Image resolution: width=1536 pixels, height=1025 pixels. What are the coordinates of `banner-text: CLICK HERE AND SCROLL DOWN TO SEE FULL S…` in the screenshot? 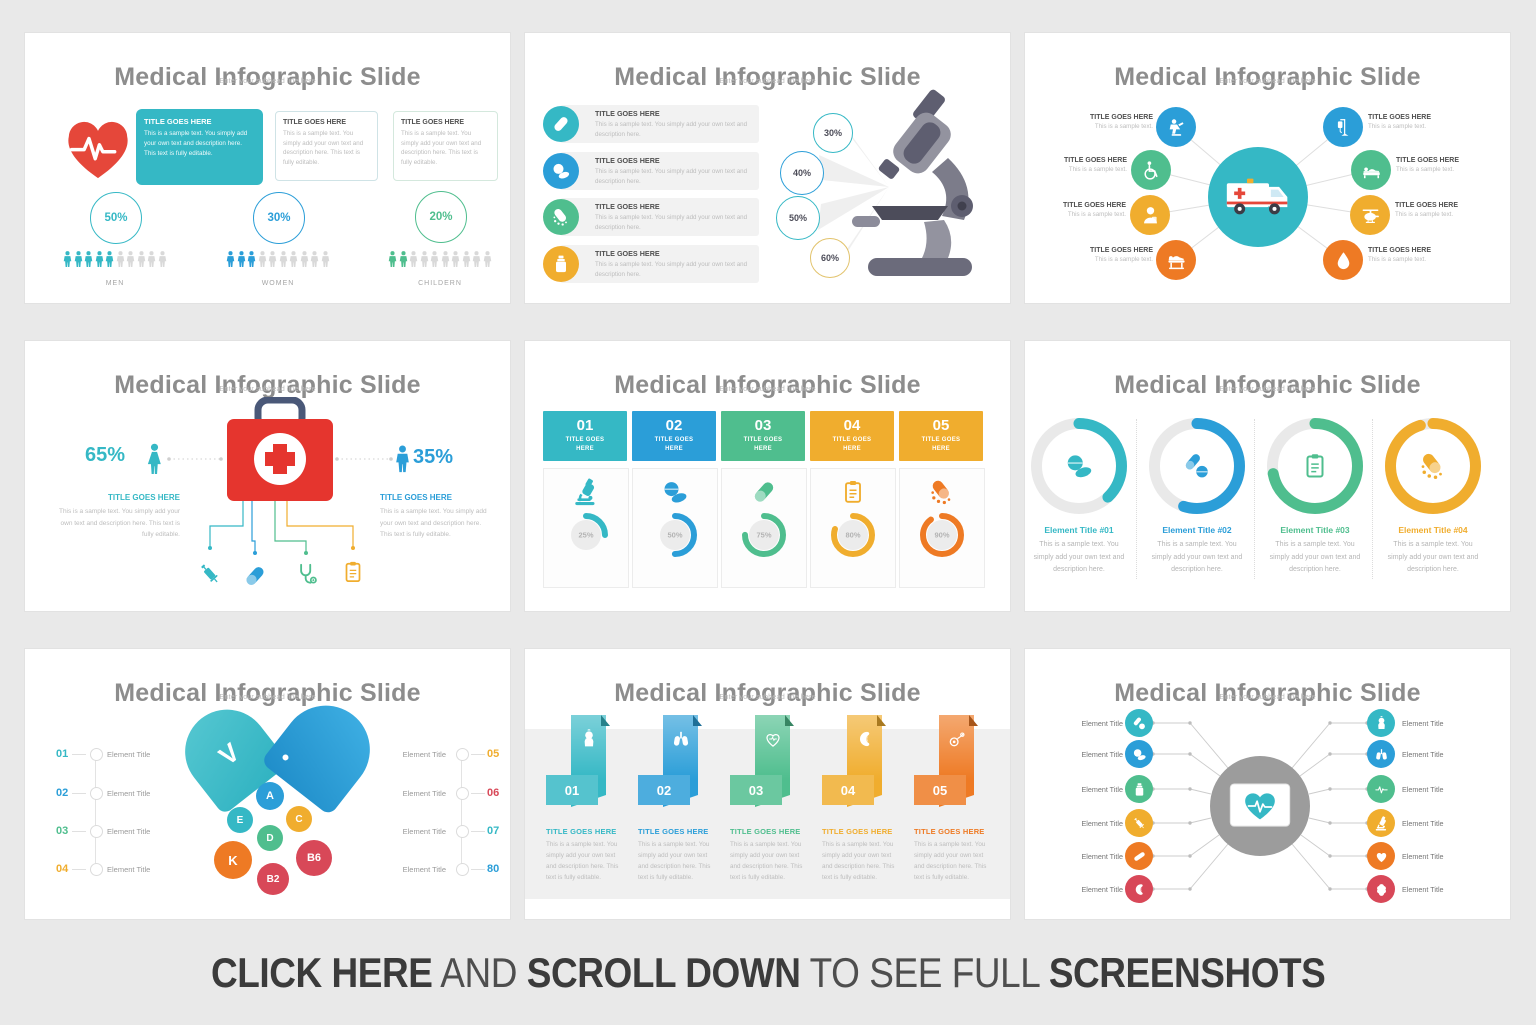 It's located at (768, 972).